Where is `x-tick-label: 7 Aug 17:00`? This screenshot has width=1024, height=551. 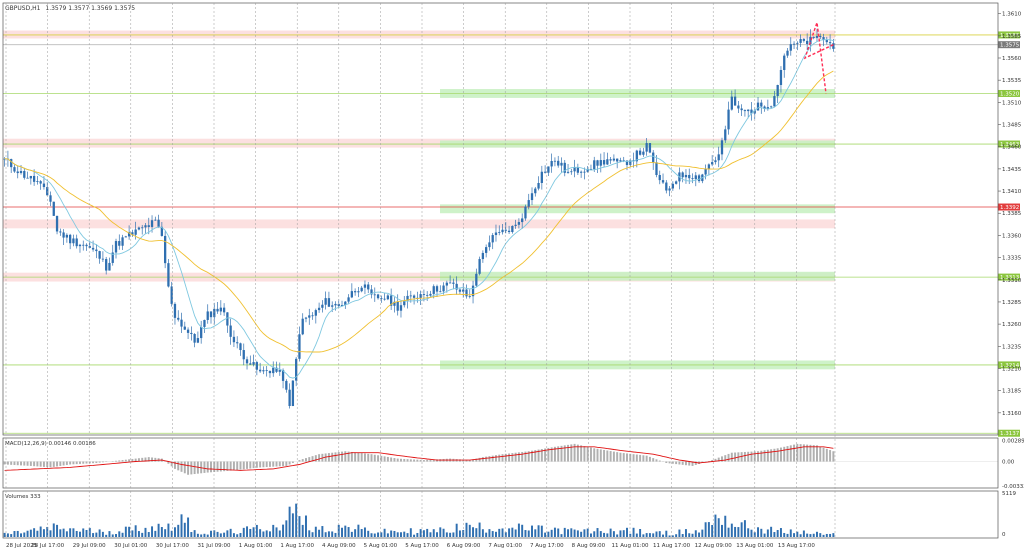 x-tick-label: 7 Aug 17:00 is located at coordinates (547, 546).